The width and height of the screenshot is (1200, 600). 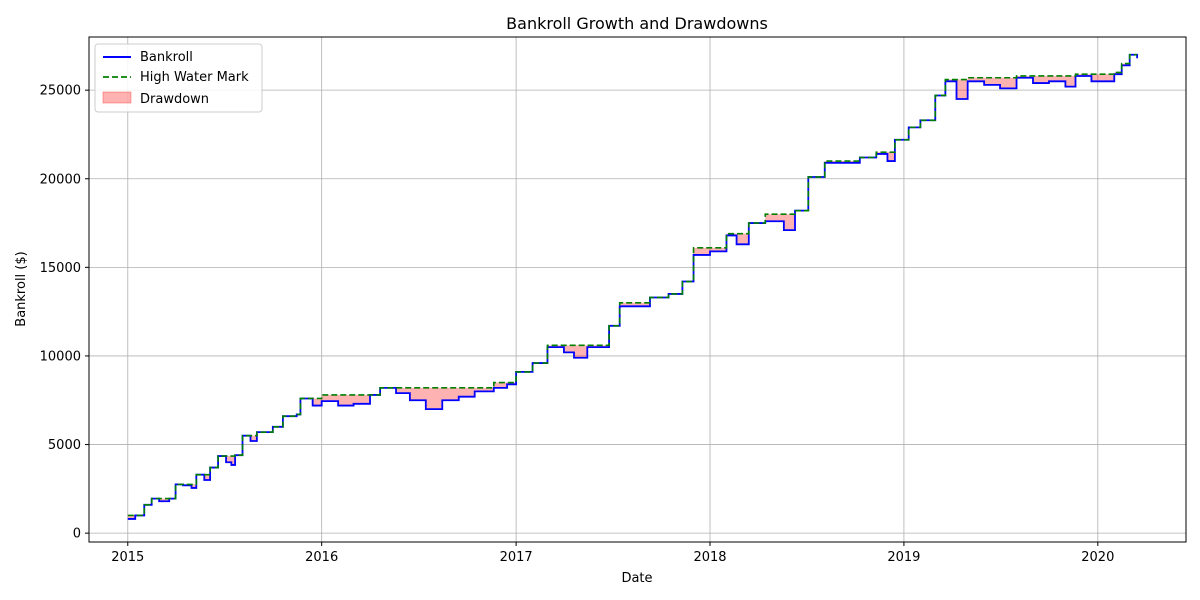 What do you see at coordinates (166, 57) in the screenshot?
I see `legend-bankroll-label: Bankroll` at bounding box center [166, 57].